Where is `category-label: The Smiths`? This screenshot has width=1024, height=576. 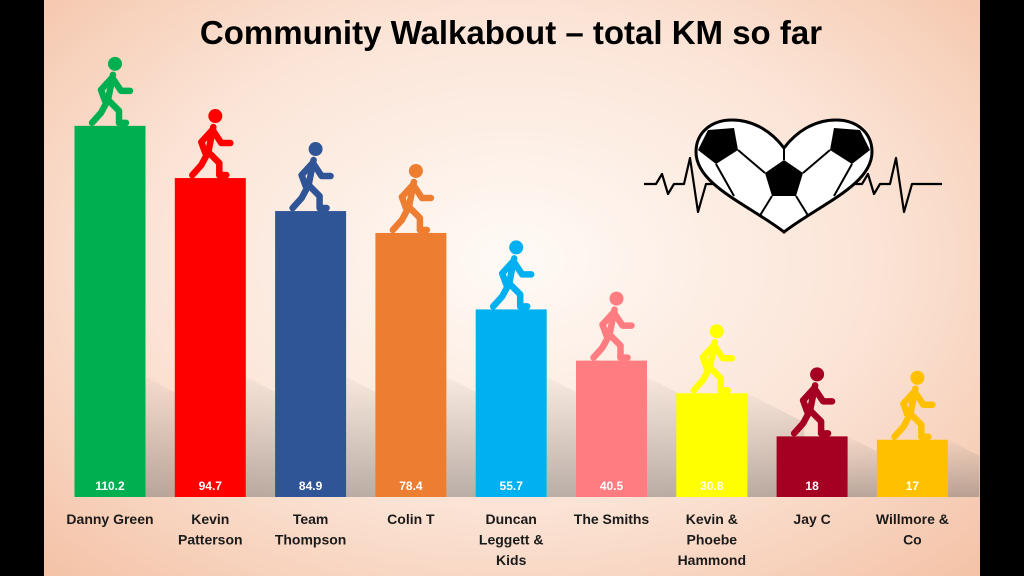 category-label: The Smiths is located at coordinates (612, 519).